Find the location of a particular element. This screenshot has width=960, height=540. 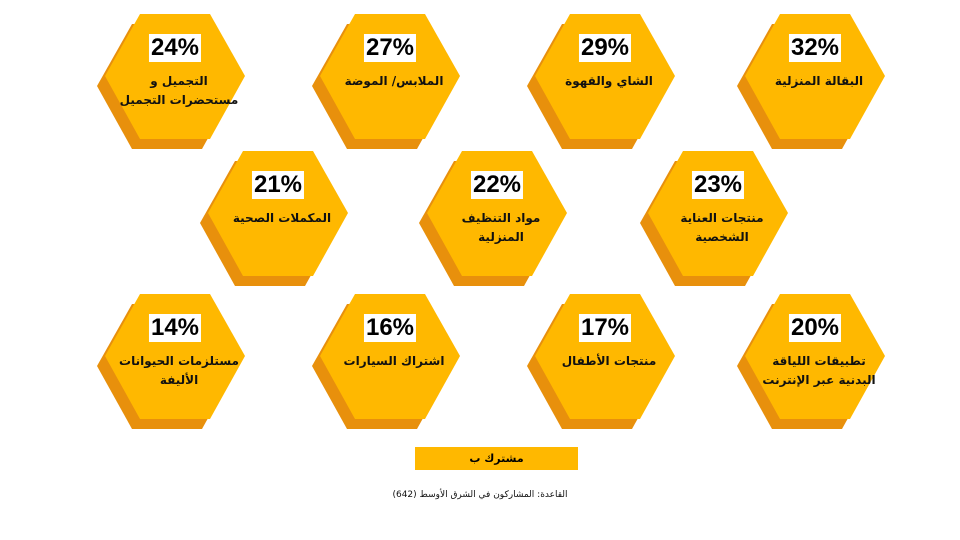

item-label: البقالة المنزلية is located at coordinates (819, 81).